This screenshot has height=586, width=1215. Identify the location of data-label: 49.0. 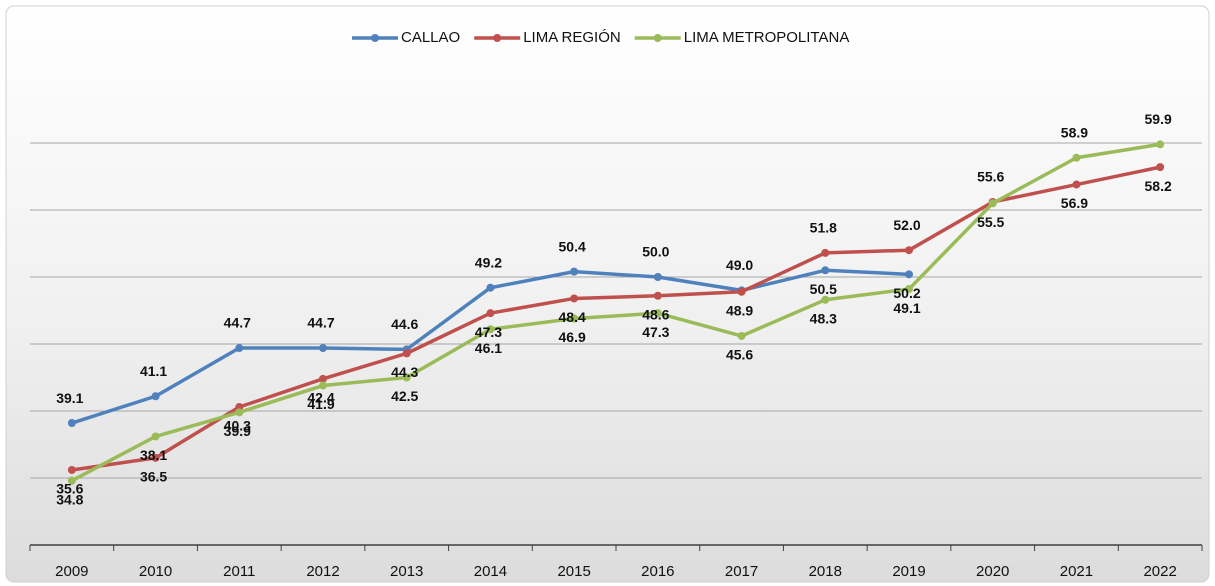
(739, 265).